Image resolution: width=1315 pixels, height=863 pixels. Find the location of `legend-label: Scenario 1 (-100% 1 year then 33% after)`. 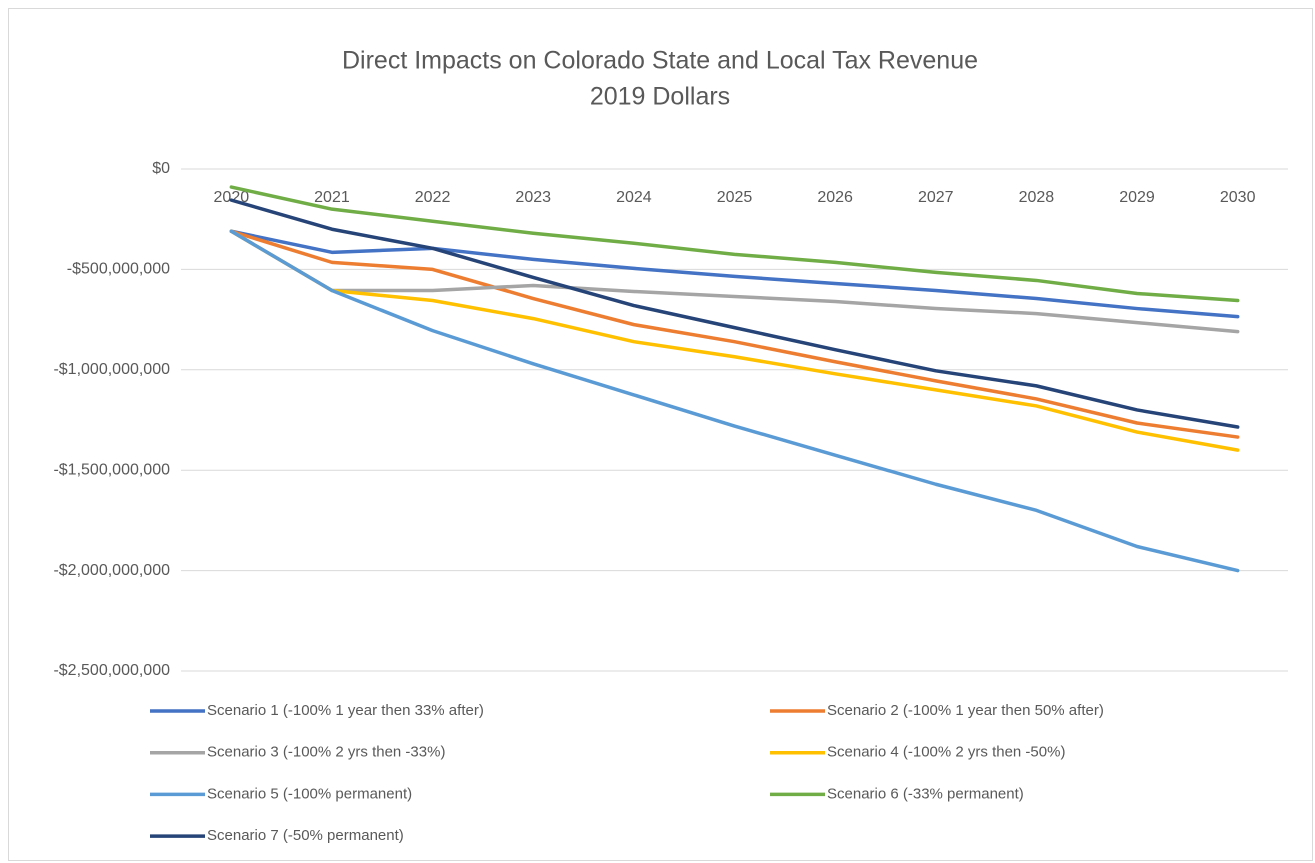

legend-label: Scenario 1 (-100% 1 year then 33% after) is located at coordinates (345, 710).